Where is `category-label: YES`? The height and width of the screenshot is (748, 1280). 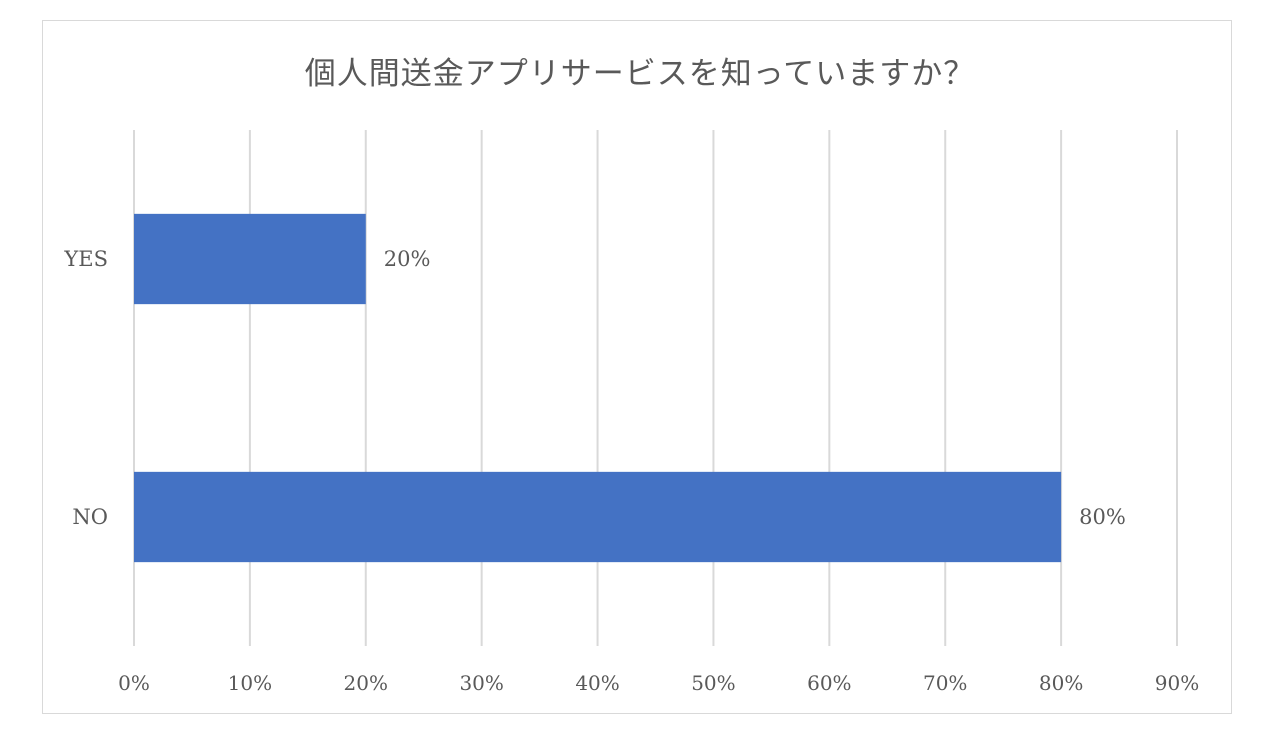
category-label: YES is located at coordinates (85, 259).